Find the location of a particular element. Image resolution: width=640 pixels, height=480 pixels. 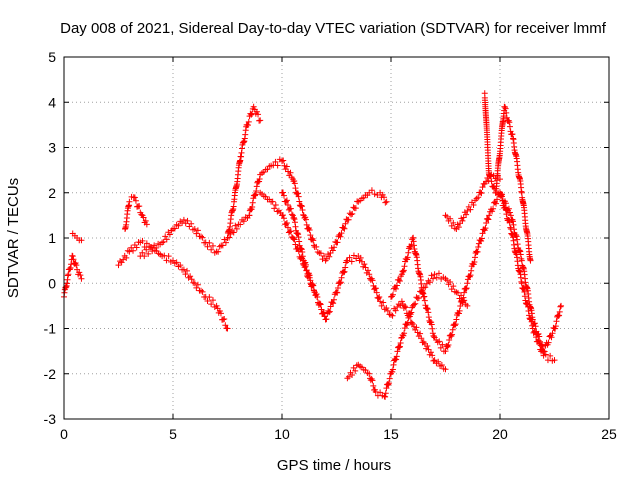

x-tick-label-3: 15 is located at coordinates (391, 434).